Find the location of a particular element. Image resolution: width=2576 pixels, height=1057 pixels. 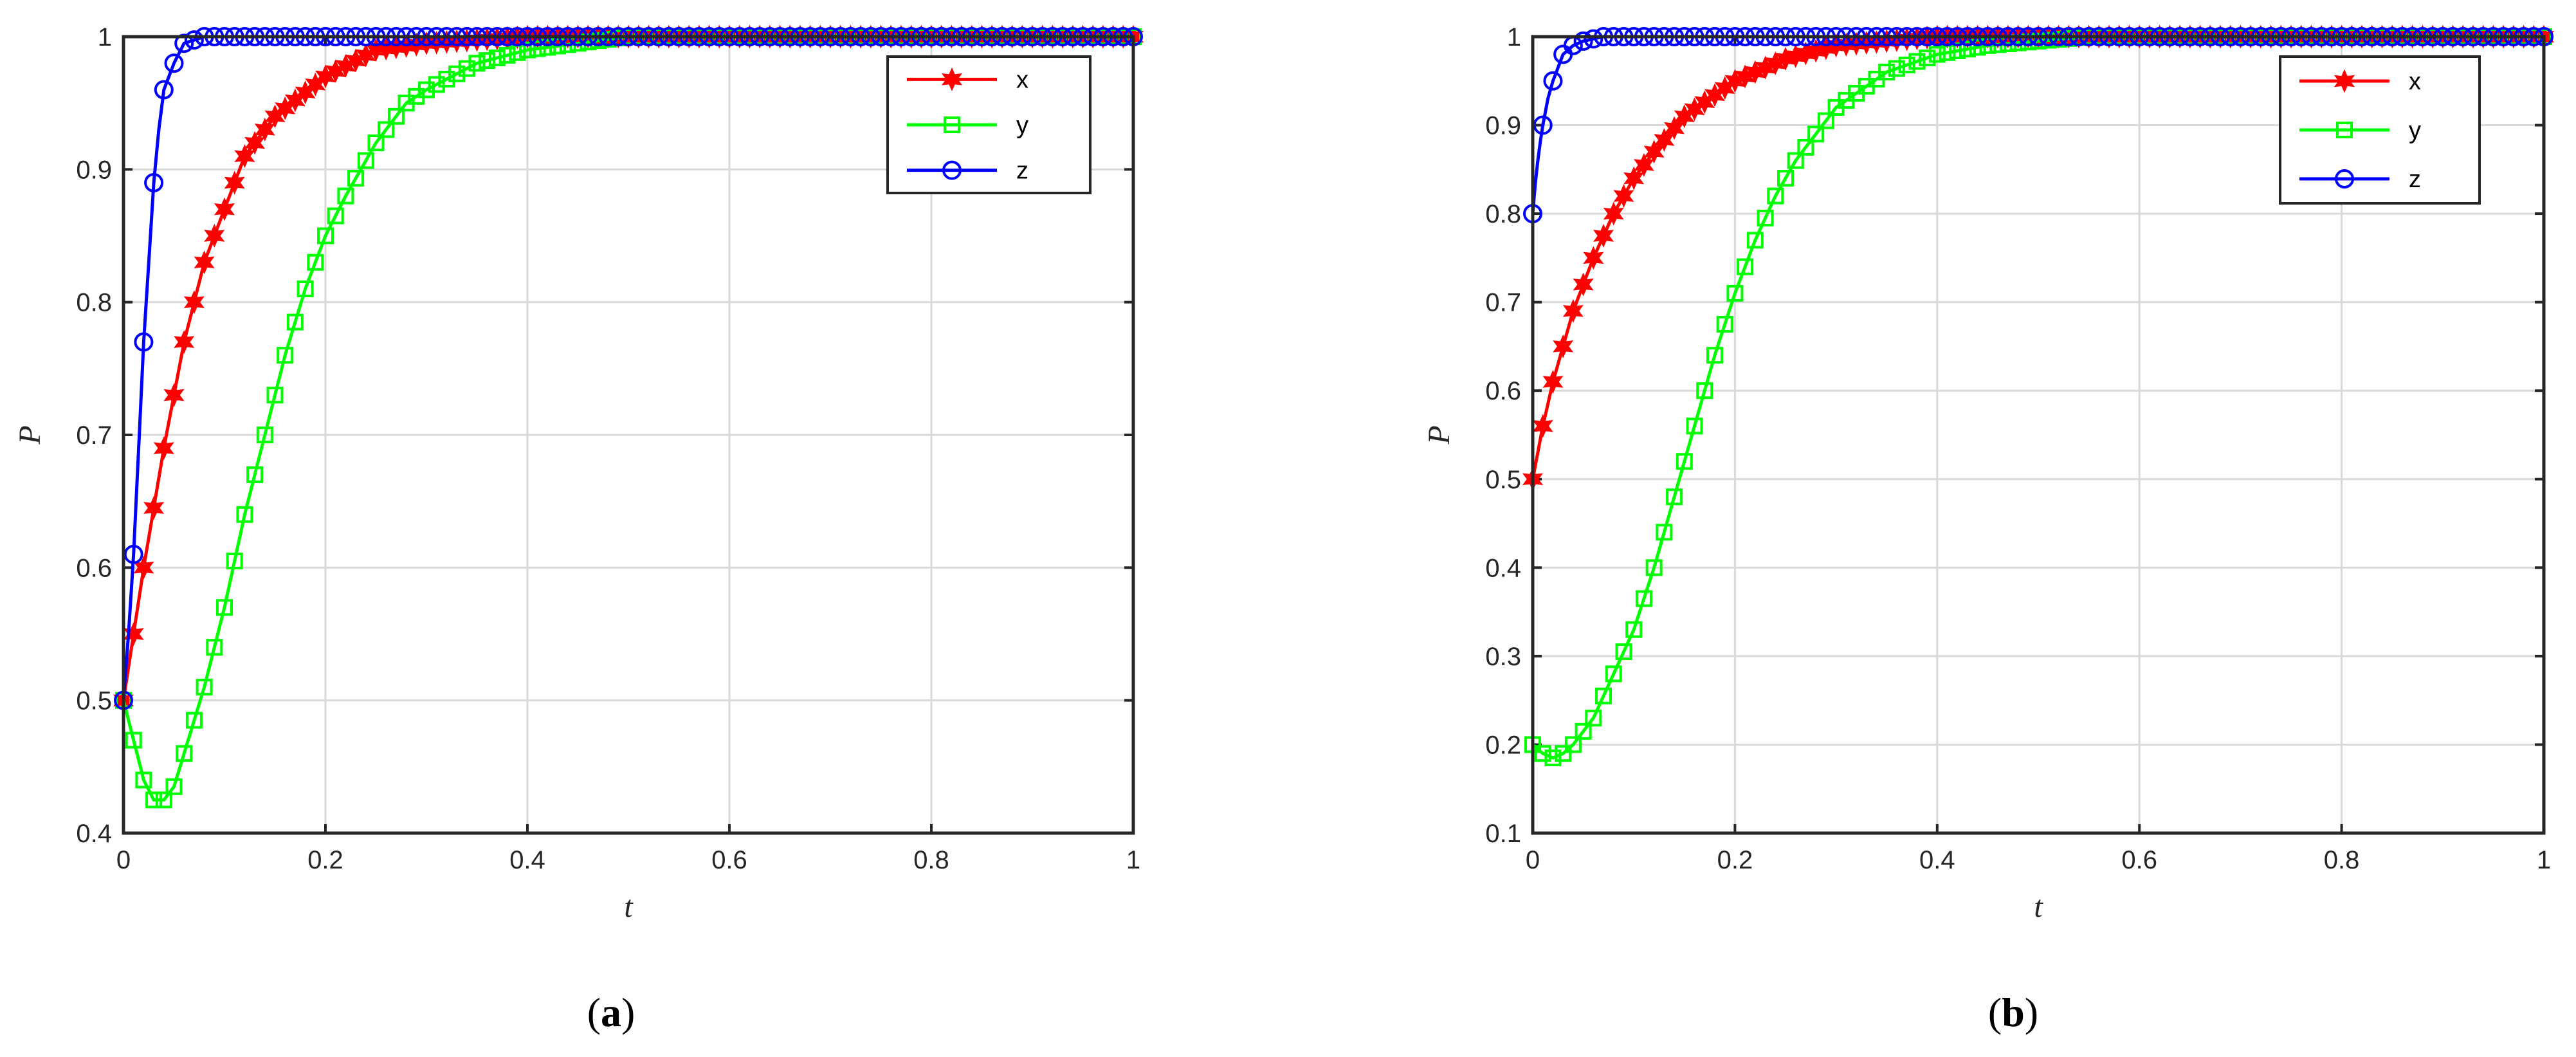

y-axis-label: P is located at coordinates (1439, 435).